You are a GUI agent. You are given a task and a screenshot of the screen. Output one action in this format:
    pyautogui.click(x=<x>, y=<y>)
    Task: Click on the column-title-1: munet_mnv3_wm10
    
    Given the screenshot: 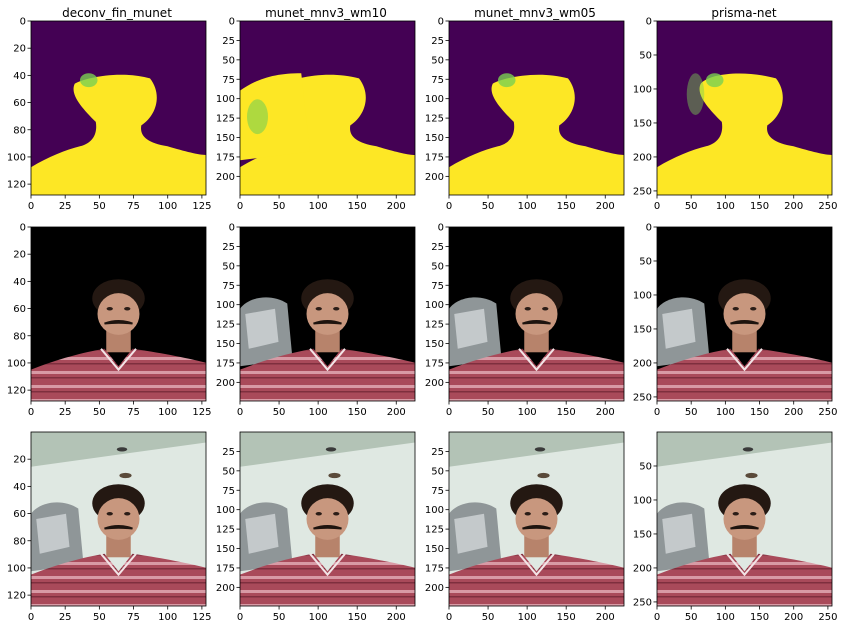 What is the action you would take?
    pyautogui.click(x=326, y=13)
    